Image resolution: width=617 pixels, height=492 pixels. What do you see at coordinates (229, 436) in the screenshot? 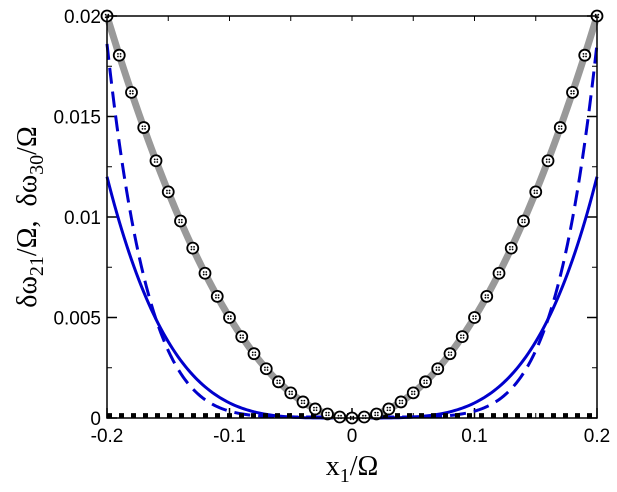
I see `x-tick-label: -0.1` at bounding box center [229, 436].